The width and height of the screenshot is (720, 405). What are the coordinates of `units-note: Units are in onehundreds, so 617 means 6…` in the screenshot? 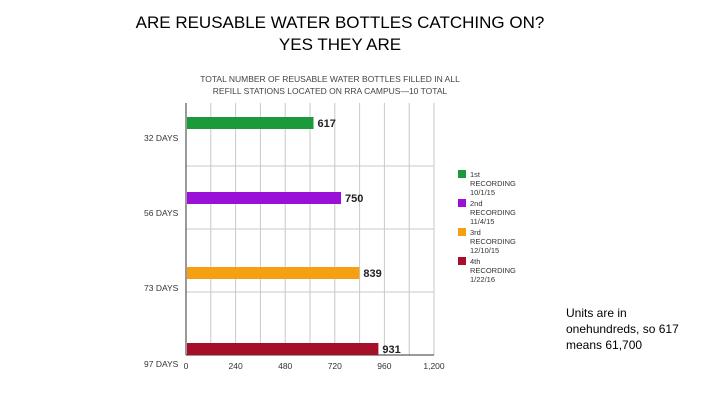 It's located at (622, 329).